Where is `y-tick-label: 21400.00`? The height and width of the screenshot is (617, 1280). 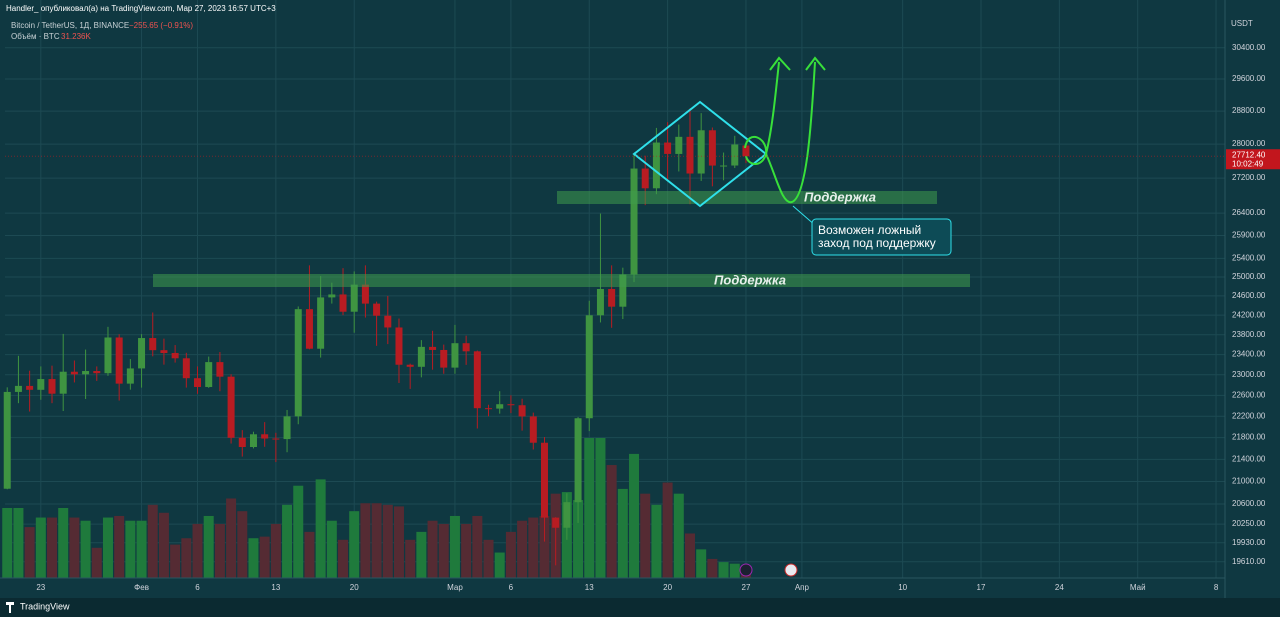
y-tick-label: 21400.00 is located at coordinates (1249, 458).